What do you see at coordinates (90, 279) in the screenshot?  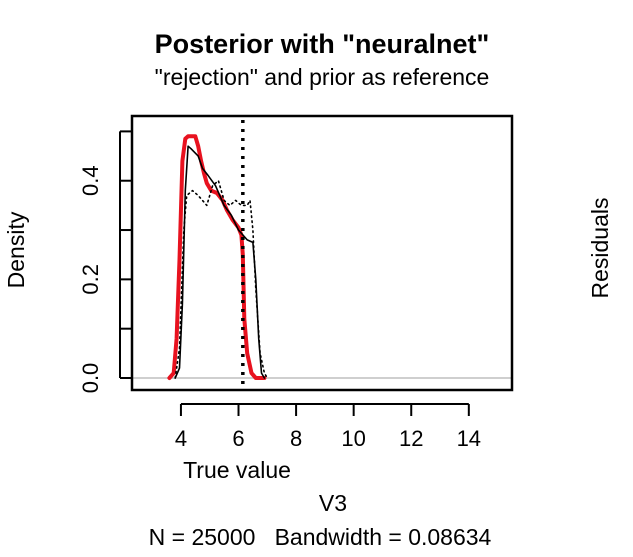 I see `y-tick-label: 0.2` at bounding box center [90, 279].